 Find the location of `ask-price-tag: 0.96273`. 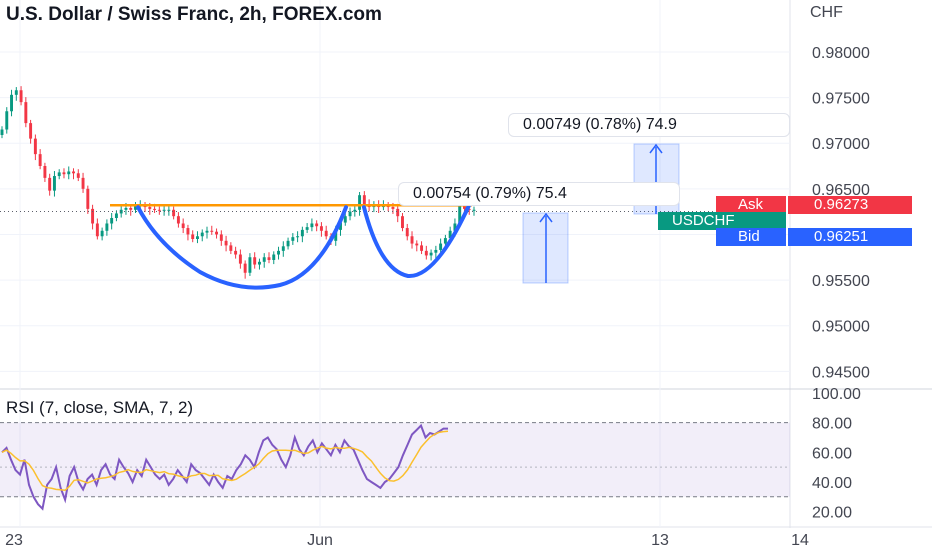

ask-price-tag: 0.96273 is located at coordinates (850, 205).